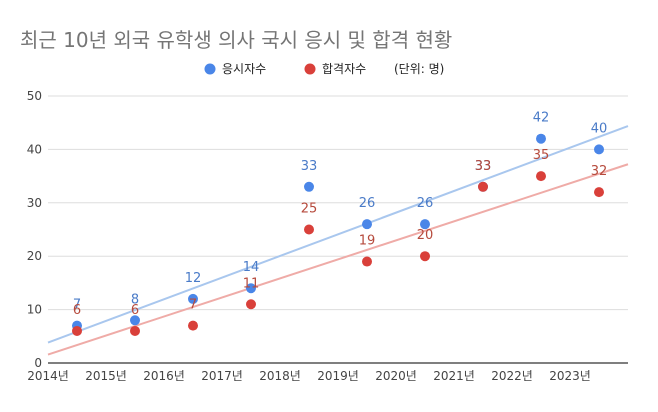  Describe the element at coordinates (512, 376) in the screenshot. I see `x-tick-label: 2022년` at that location.